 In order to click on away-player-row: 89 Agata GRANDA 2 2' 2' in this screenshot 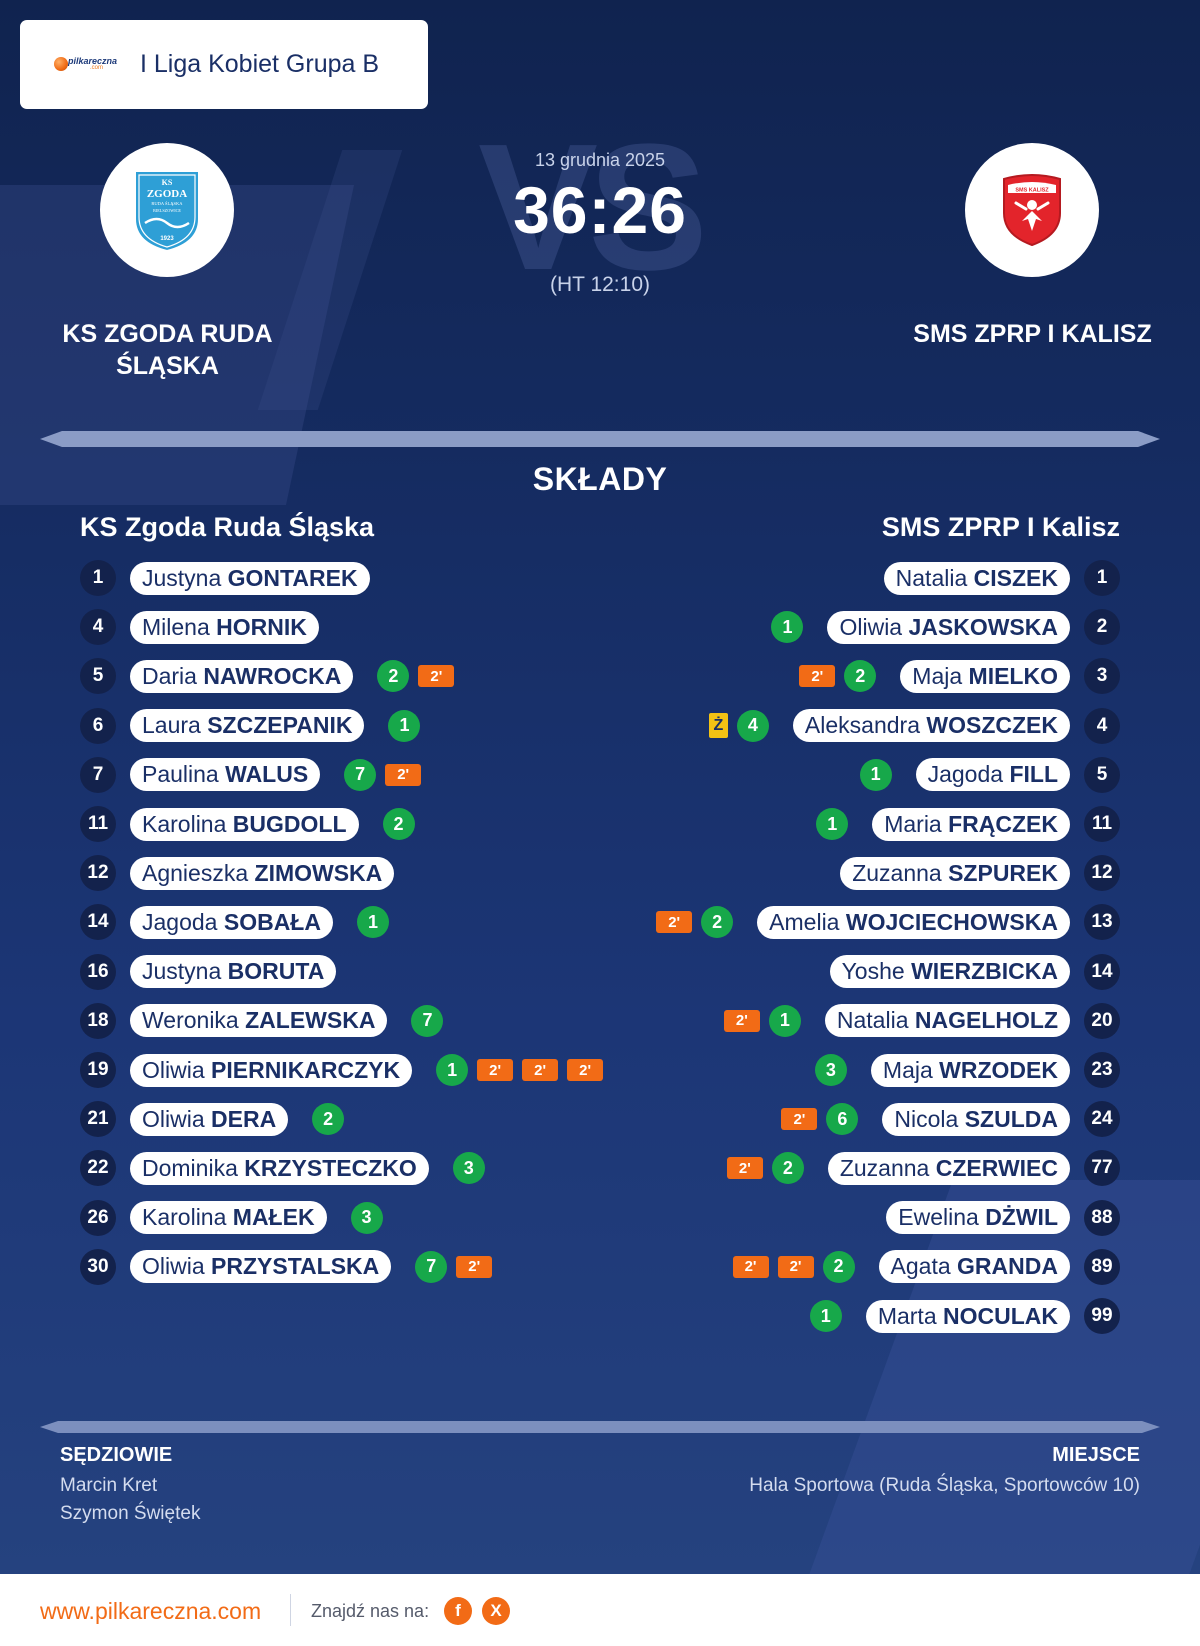, I will do `click(926, 1266)`.